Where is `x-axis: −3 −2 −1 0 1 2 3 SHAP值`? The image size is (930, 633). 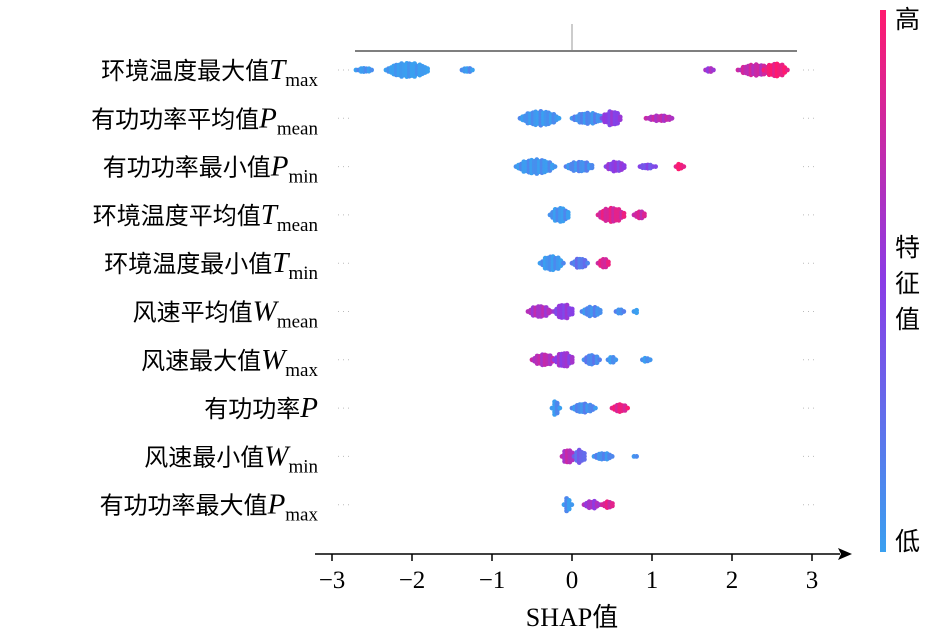
x-axis: −3 −2 −1 0 1 2 3 SHAP值 is located at coordinates (583, 590).